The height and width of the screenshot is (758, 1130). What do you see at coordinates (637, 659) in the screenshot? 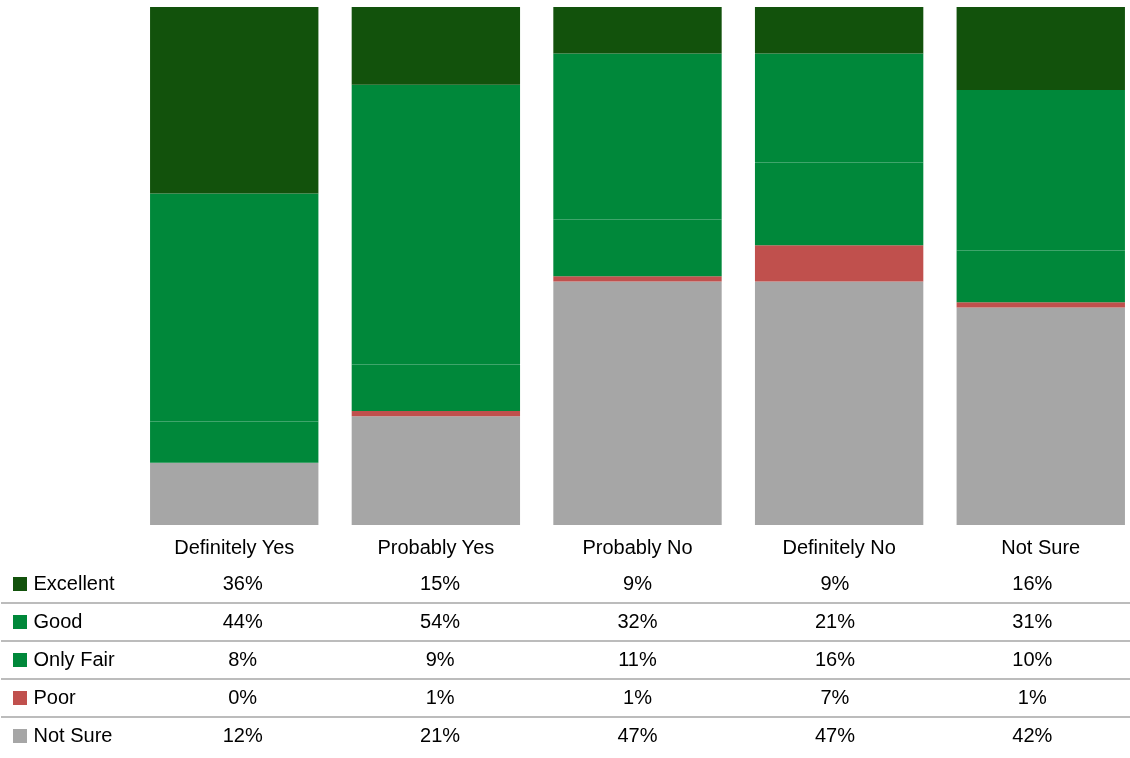
I see `data-label: 11%` at bounding box center [637, 659].